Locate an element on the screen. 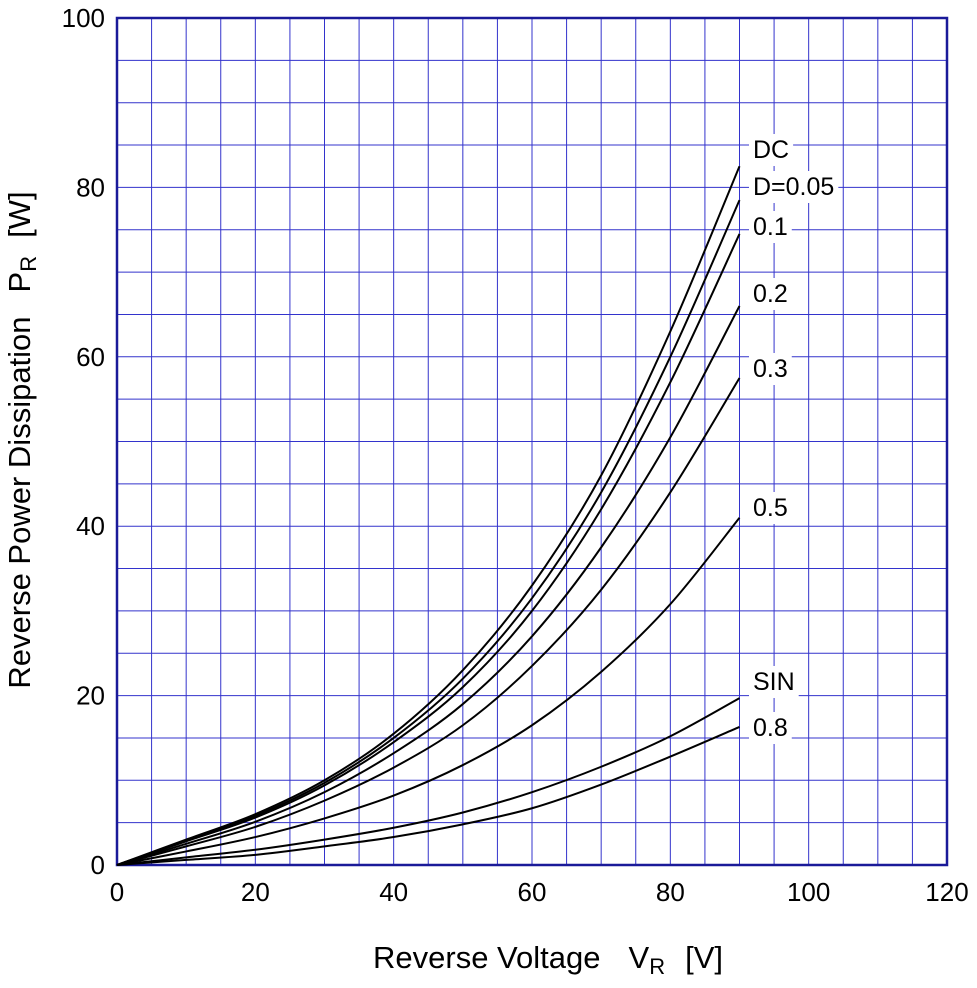 The height and width of the screenshot is (988, 977). y-tick-label: 20 is located at coordinates (90, 696).